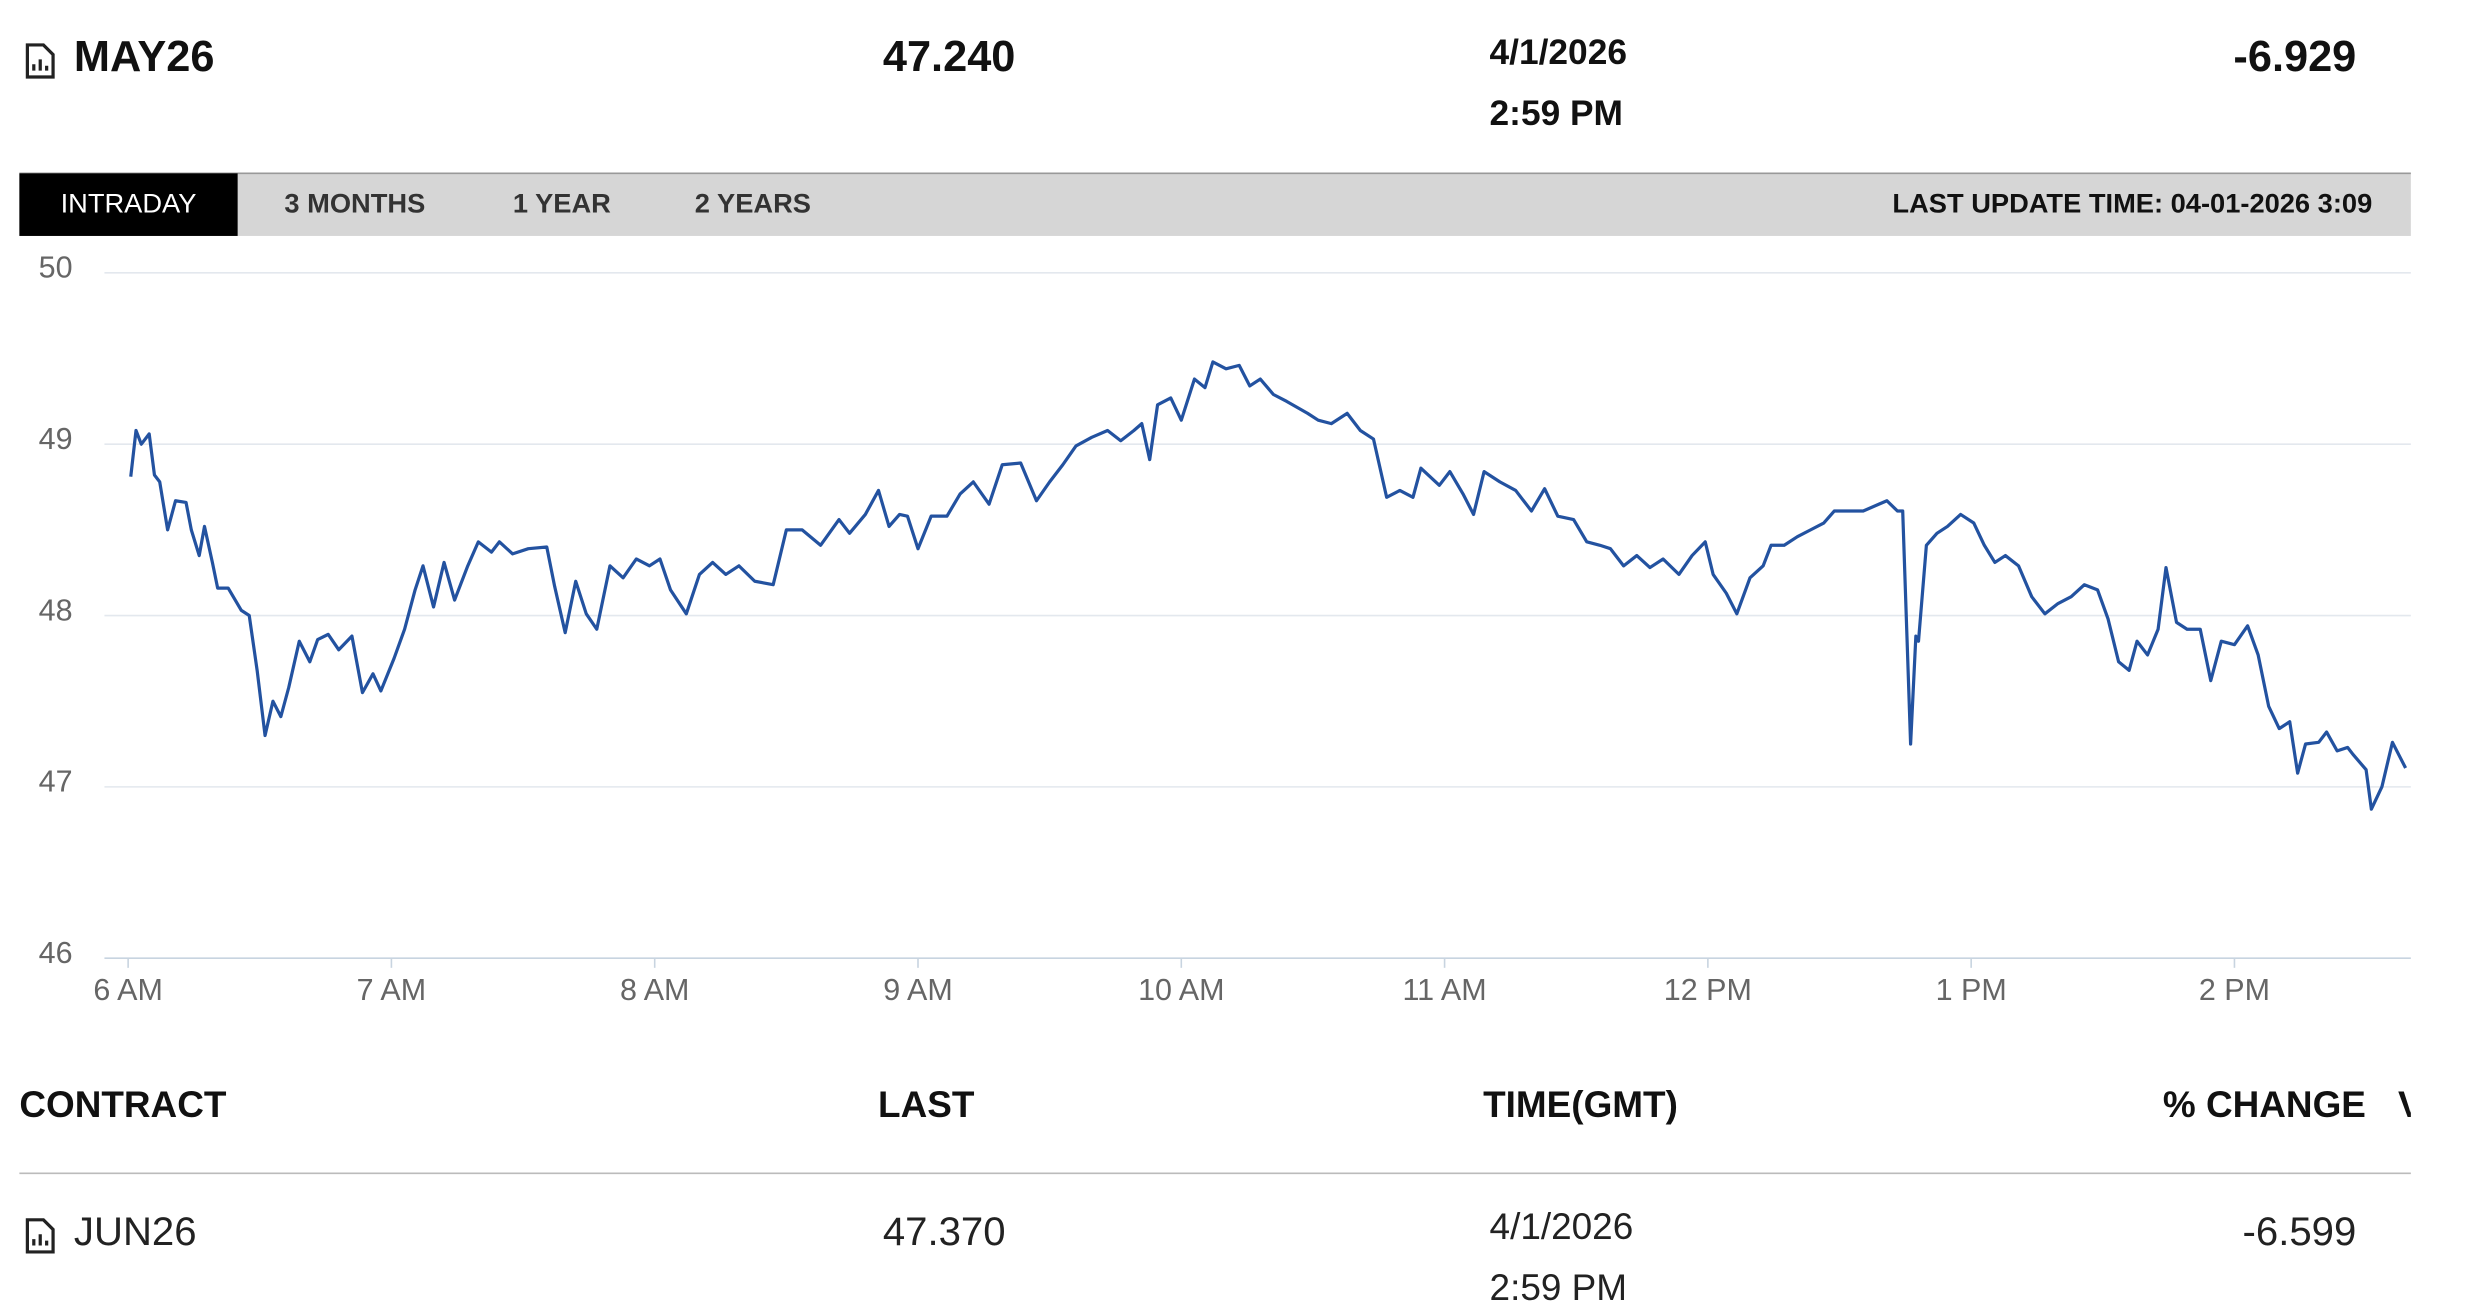 Image resolution: width=2488 pixels, height=1315 pixels. I want to click on tab-active, so click(128, 204).